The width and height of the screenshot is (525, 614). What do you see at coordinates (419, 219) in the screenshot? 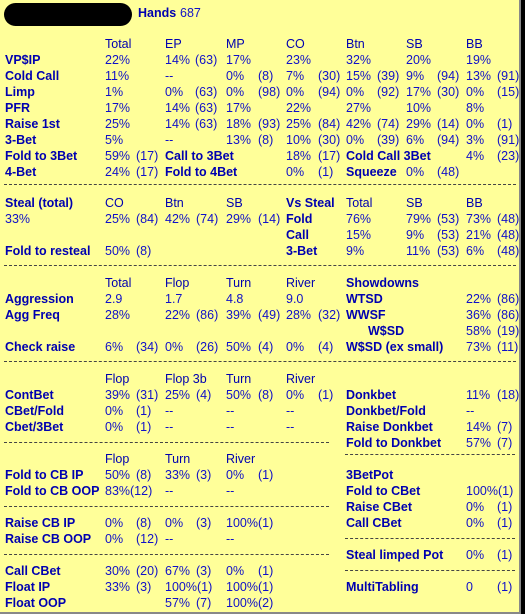
I see `stat-value: 79%` at bounding box center [419, 219].